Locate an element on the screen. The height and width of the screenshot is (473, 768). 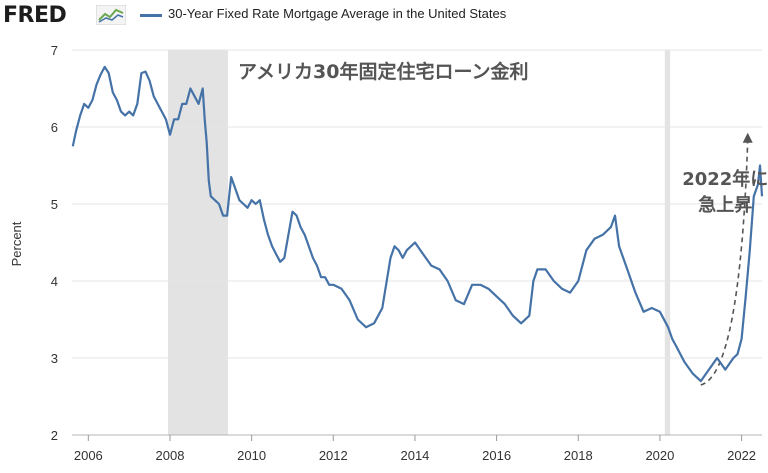
x-tick-label: 2018 is located at coordinates (578, 455).